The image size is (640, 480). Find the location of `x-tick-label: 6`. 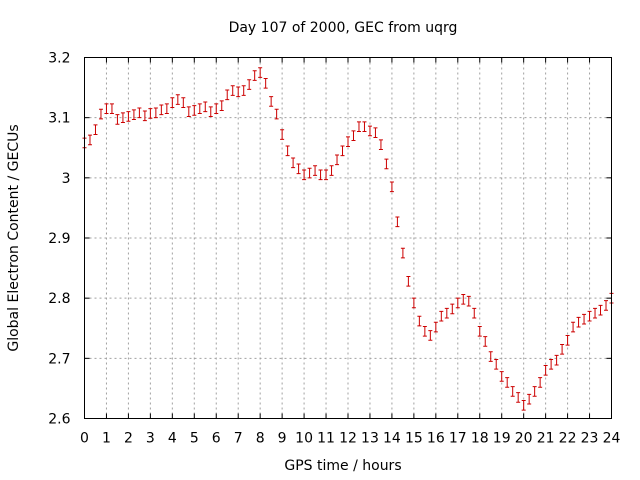

x-tick-label: 6 is located at coordinates (216, 439).